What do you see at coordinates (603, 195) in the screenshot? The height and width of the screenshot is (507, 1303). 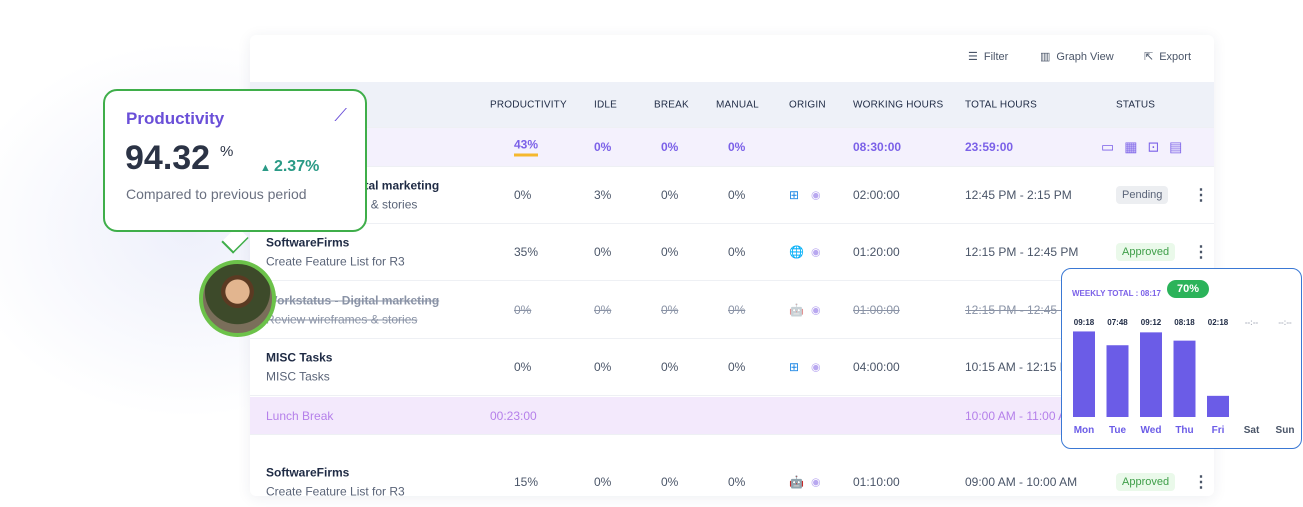 I see `idle-value: 3%` at bounding box center [603, 195].